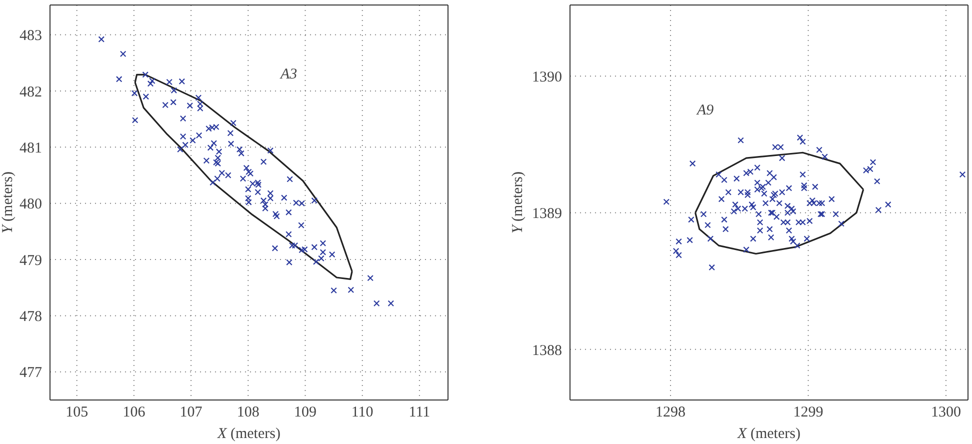  What do you see at coordinates (547, 350) in the screenshot?
I see `y-tick-label: 1388` at bounding box center [547, 350].